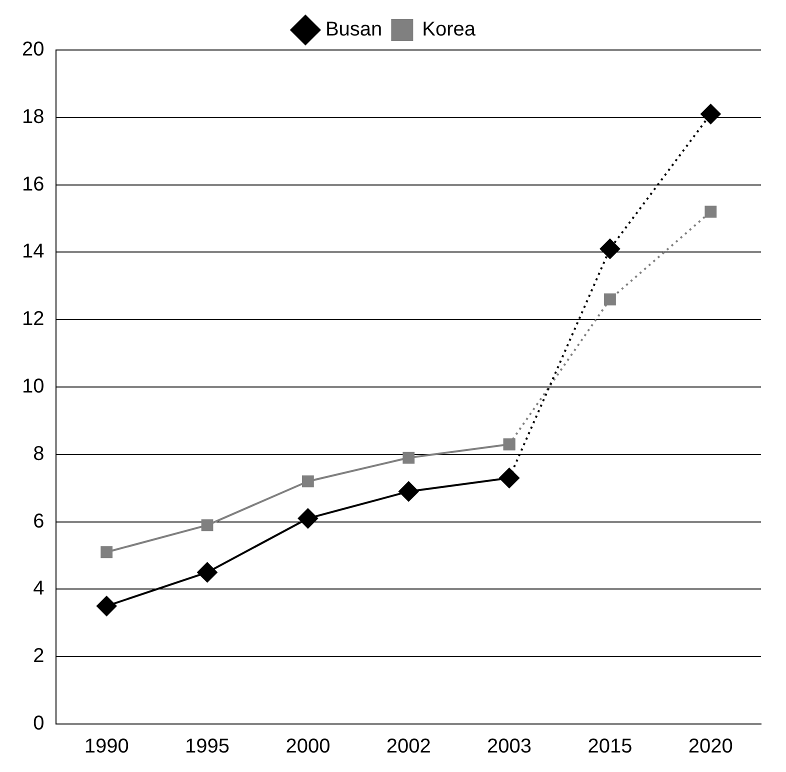 This screenshot has height=772, width=786. What do you see at coordinates (38, 453) in the screenshot?
I see `y-tick-label: 8` at bounding box center [38, 453].